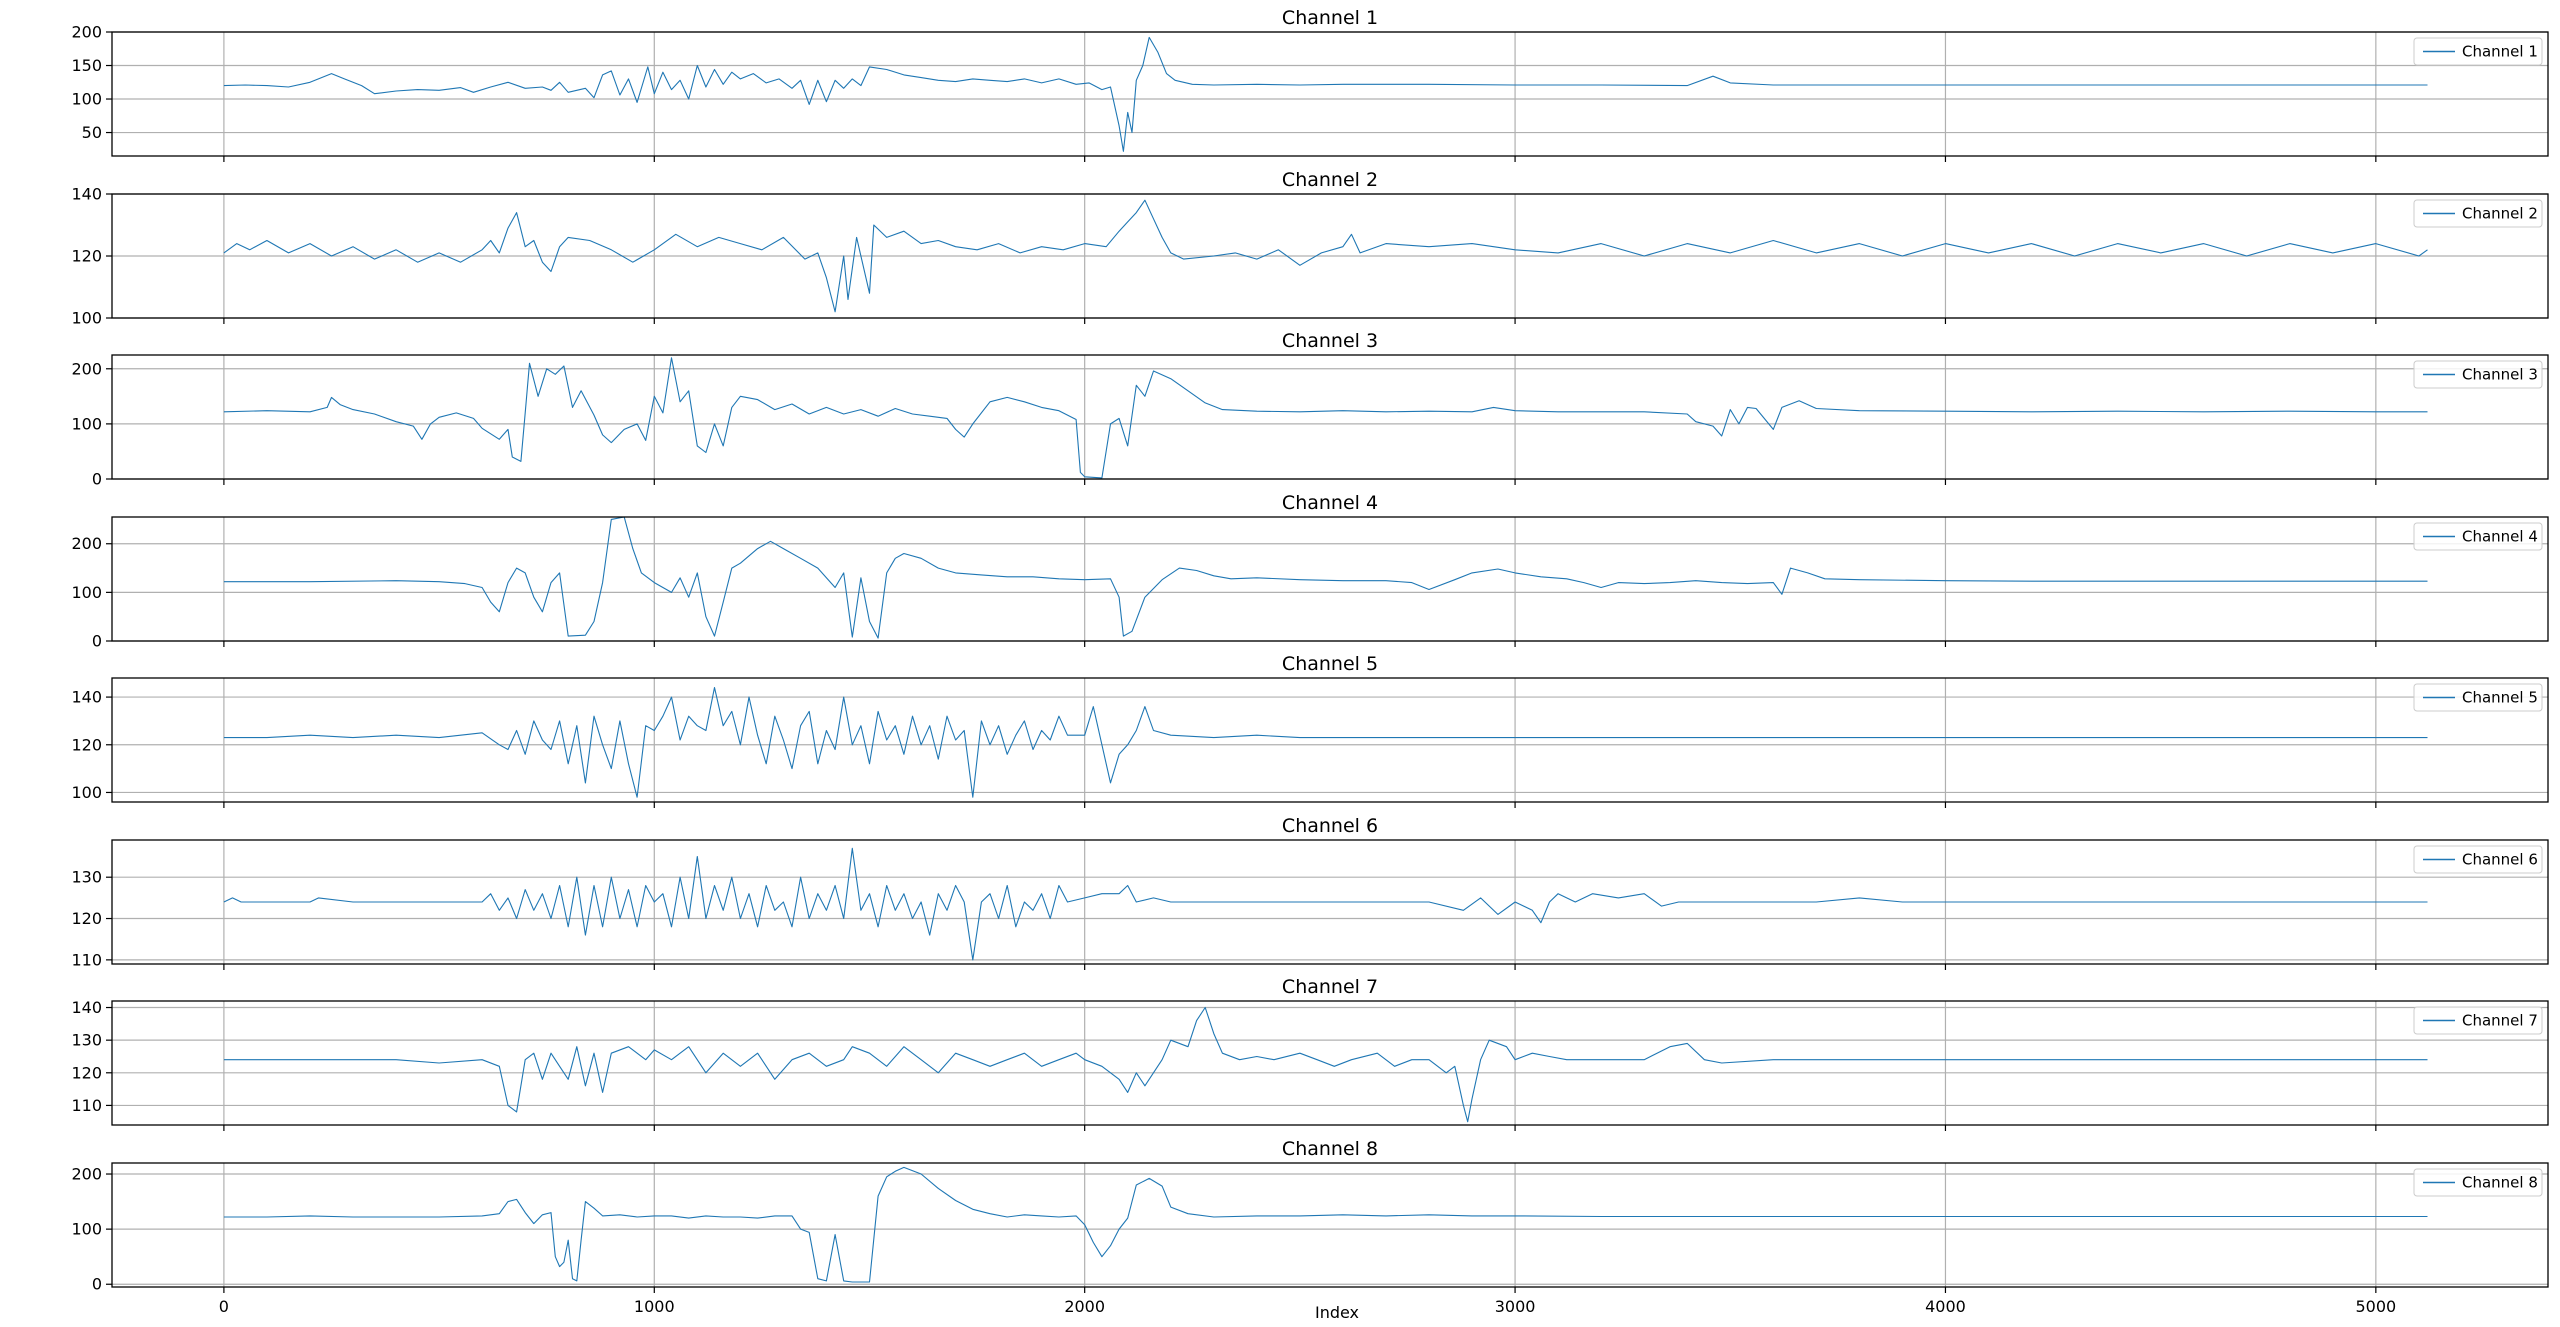  What do you see at coordinates (1330, 180) in the screenshot?
I see `subplot-title: Channel 2` at bounding box center [1330, 180].